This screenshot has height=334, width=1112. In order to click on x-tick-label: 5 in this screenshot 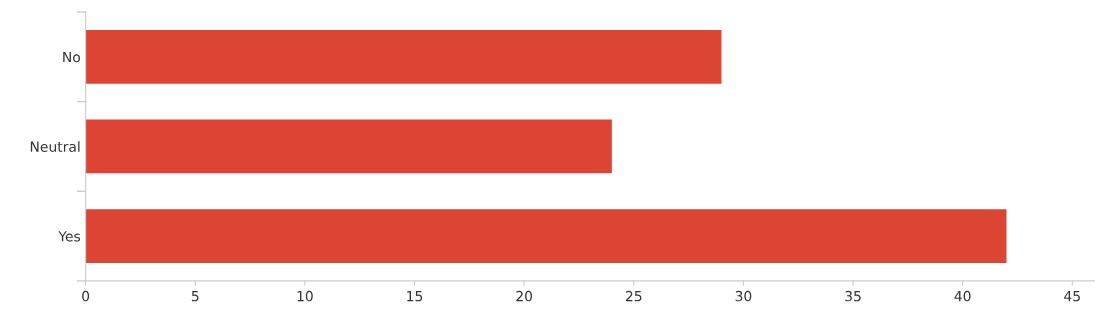, I will do `click(195, 296)`.